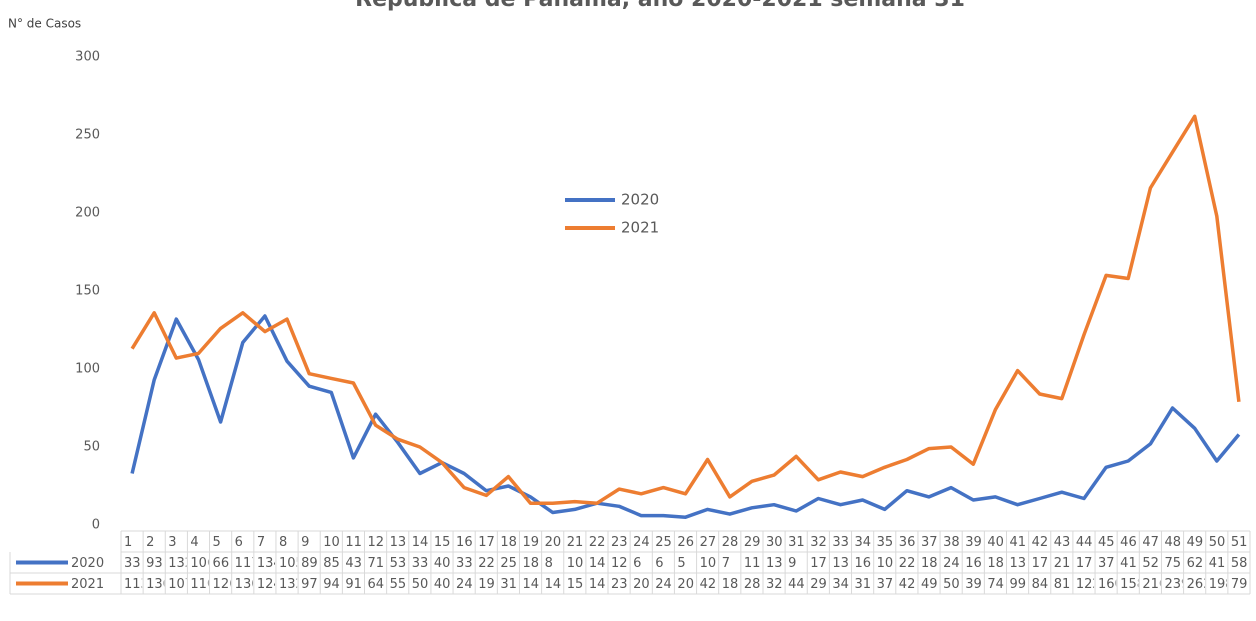 The height and width of the screenshot is (621, 1256). What do you see at coordinates (929, 584) in the screenshot?
I see `table-cell: 49` at bounding box center [929, 584].